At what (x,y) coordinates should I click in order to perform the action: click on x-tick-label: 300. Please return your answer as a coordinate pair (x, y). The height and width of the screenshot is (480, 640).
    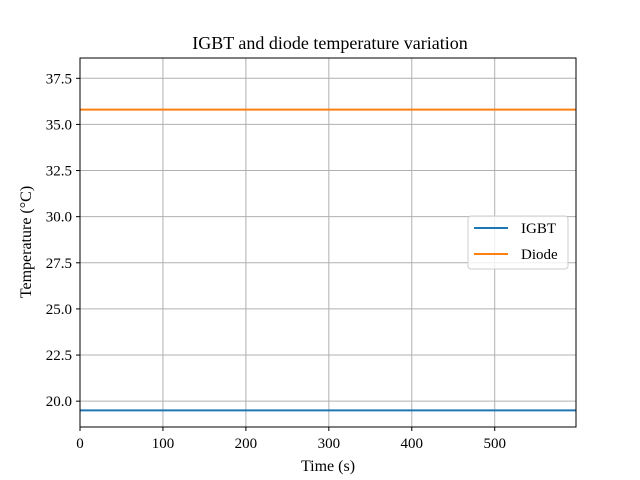
    Looking at the image, I should click on (329, 444).